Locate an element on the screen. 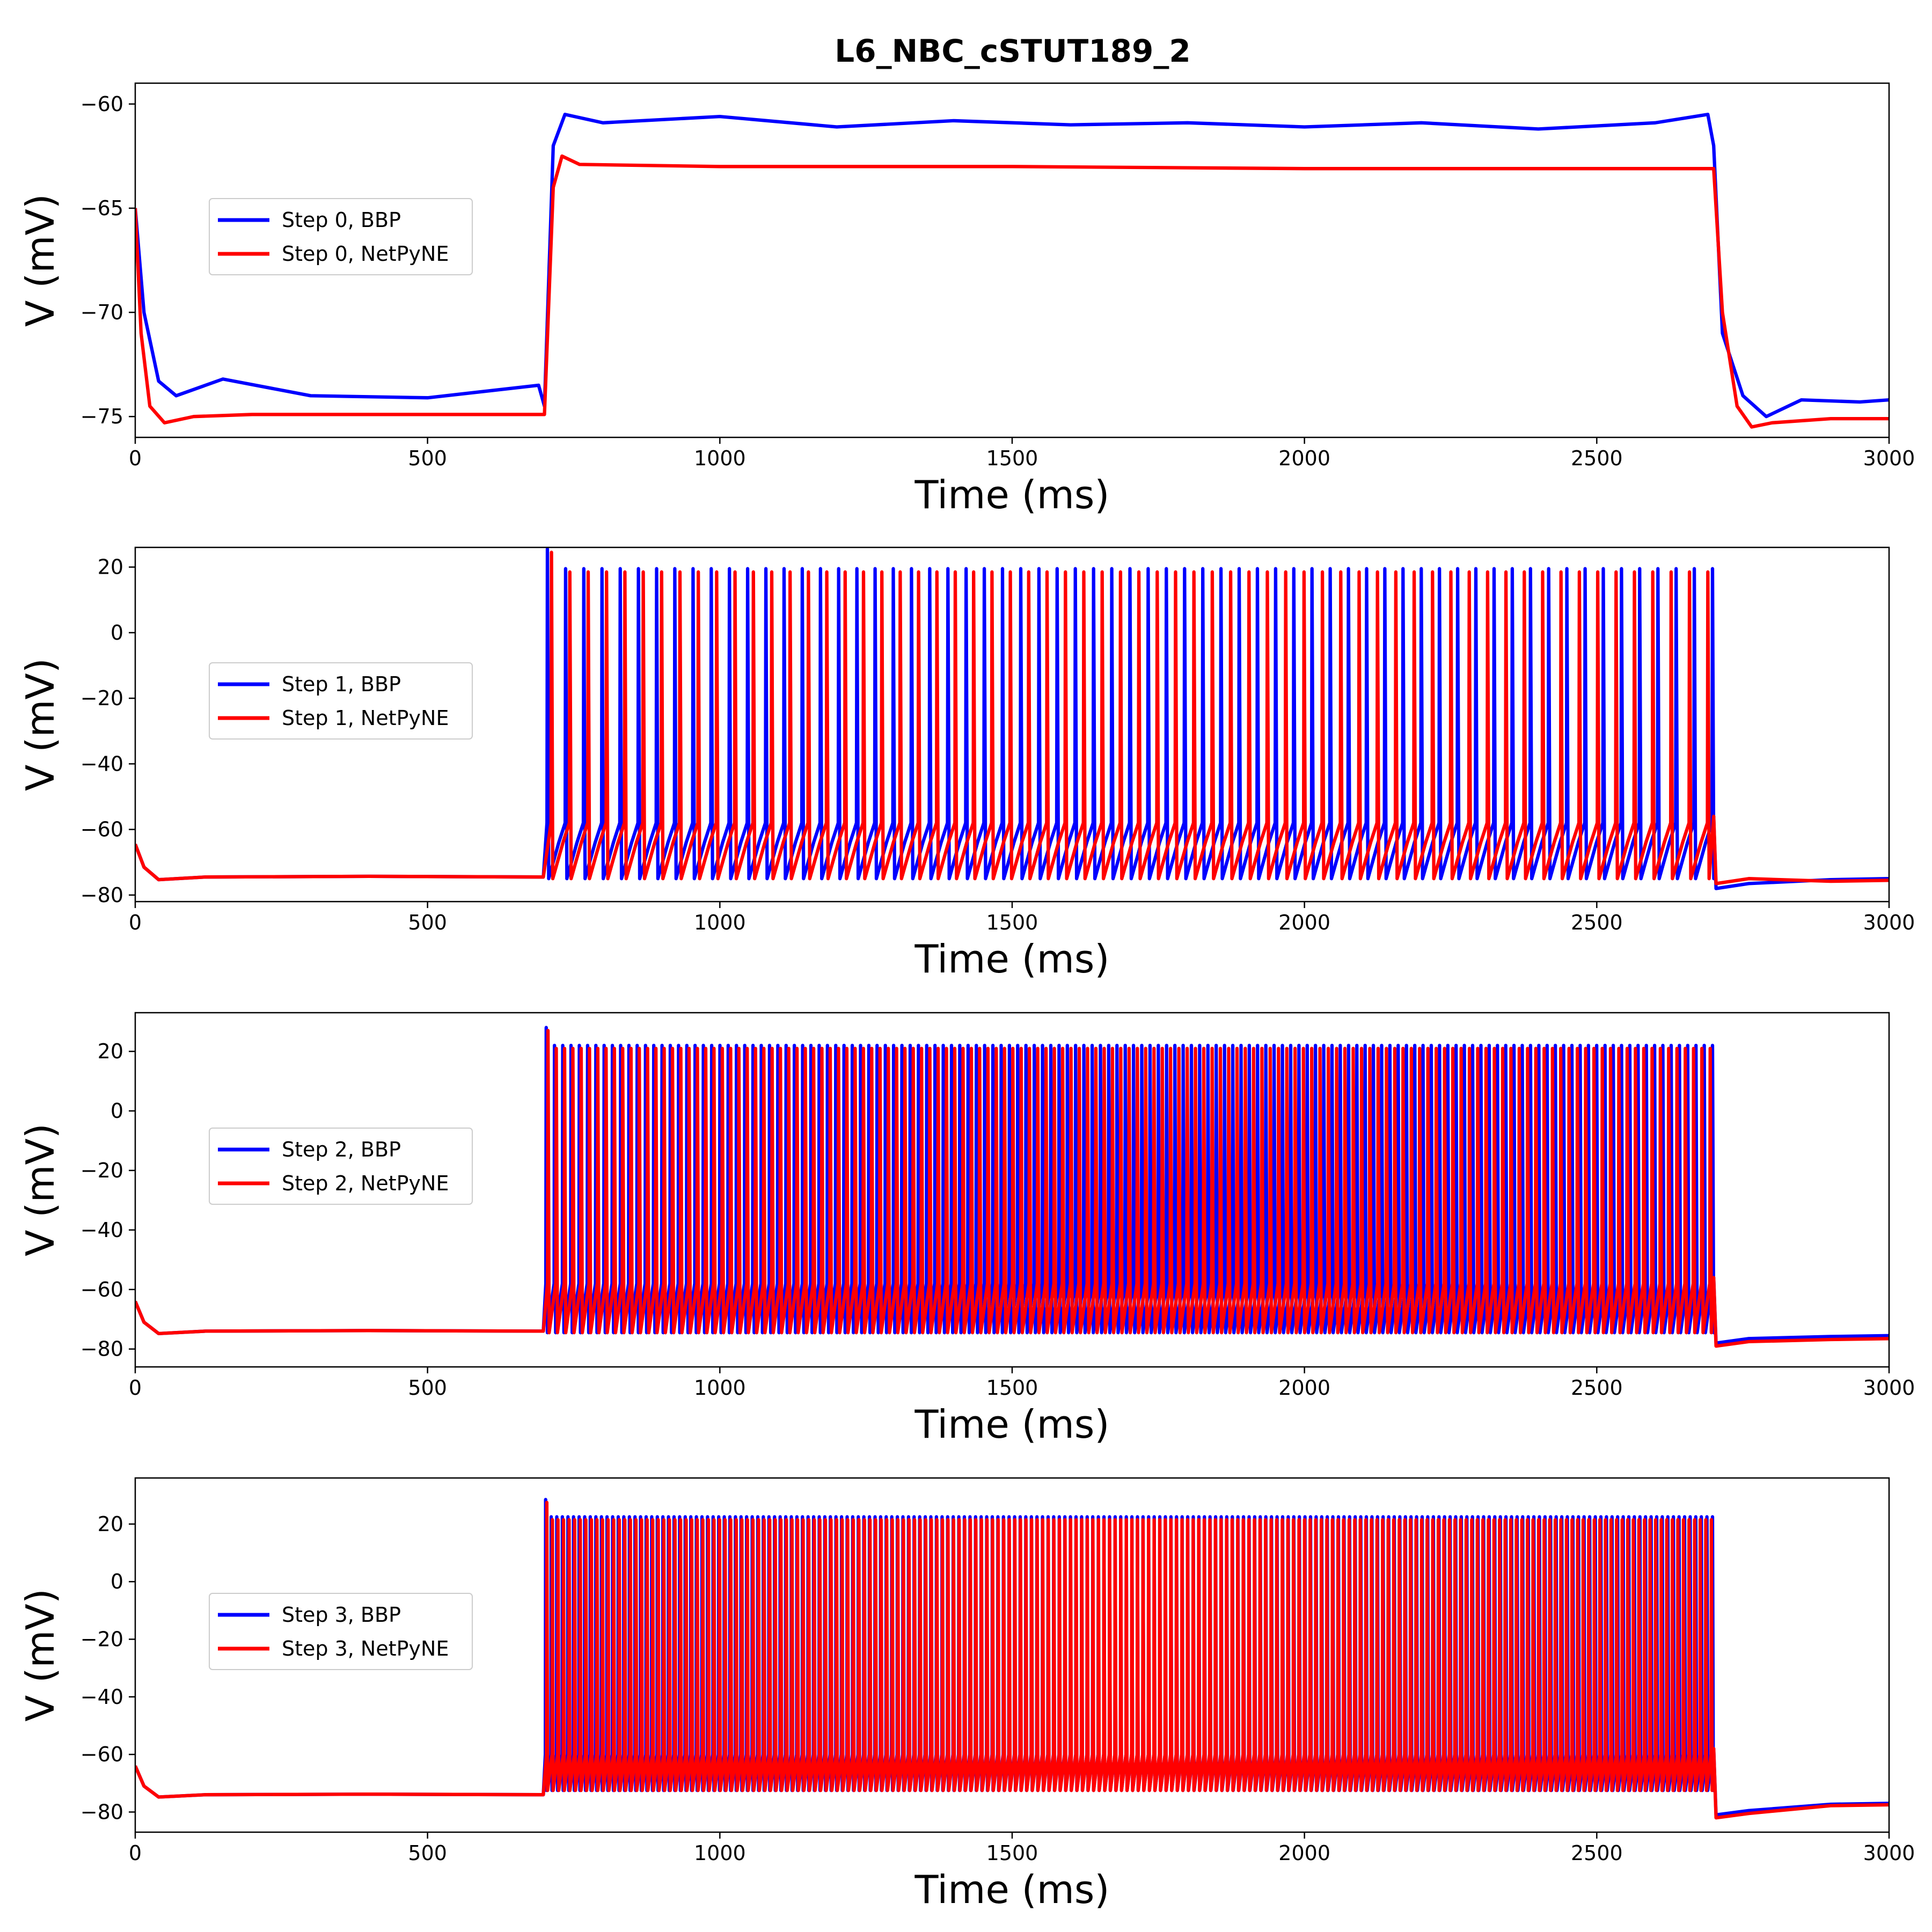  legend-entry: Step 3, NetPyNE is located at coordinates (365, 1648).